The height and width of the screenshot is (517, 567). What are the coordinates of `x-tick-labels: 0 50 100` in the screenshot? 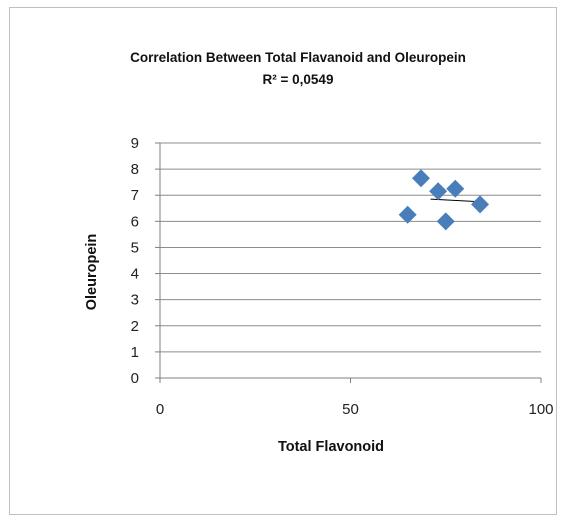 It's located at (355, 398).